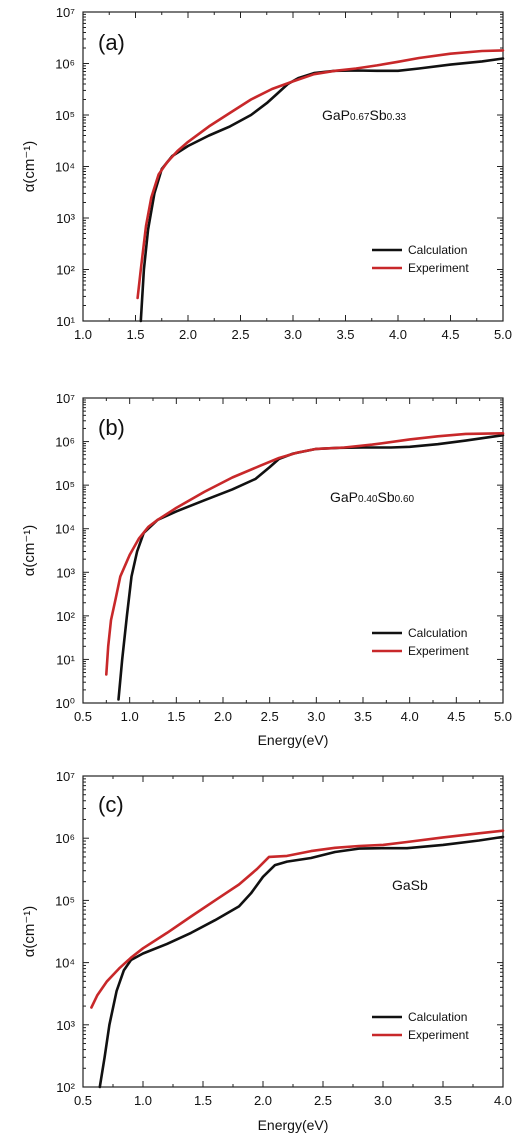  Describe the element at coordinates (83, 334) in the screenshot. I see `x-tick-label: 1.0` at that location.